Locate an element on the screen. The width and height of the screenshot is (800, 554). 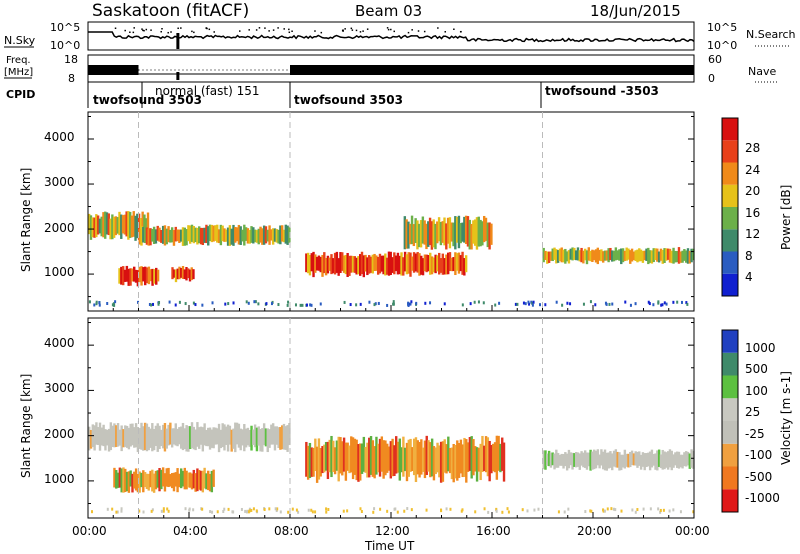
noise-panel: N.Sky 10^5 10^0 10^5 10^0 N.Search is located at coordinates (400, 36).